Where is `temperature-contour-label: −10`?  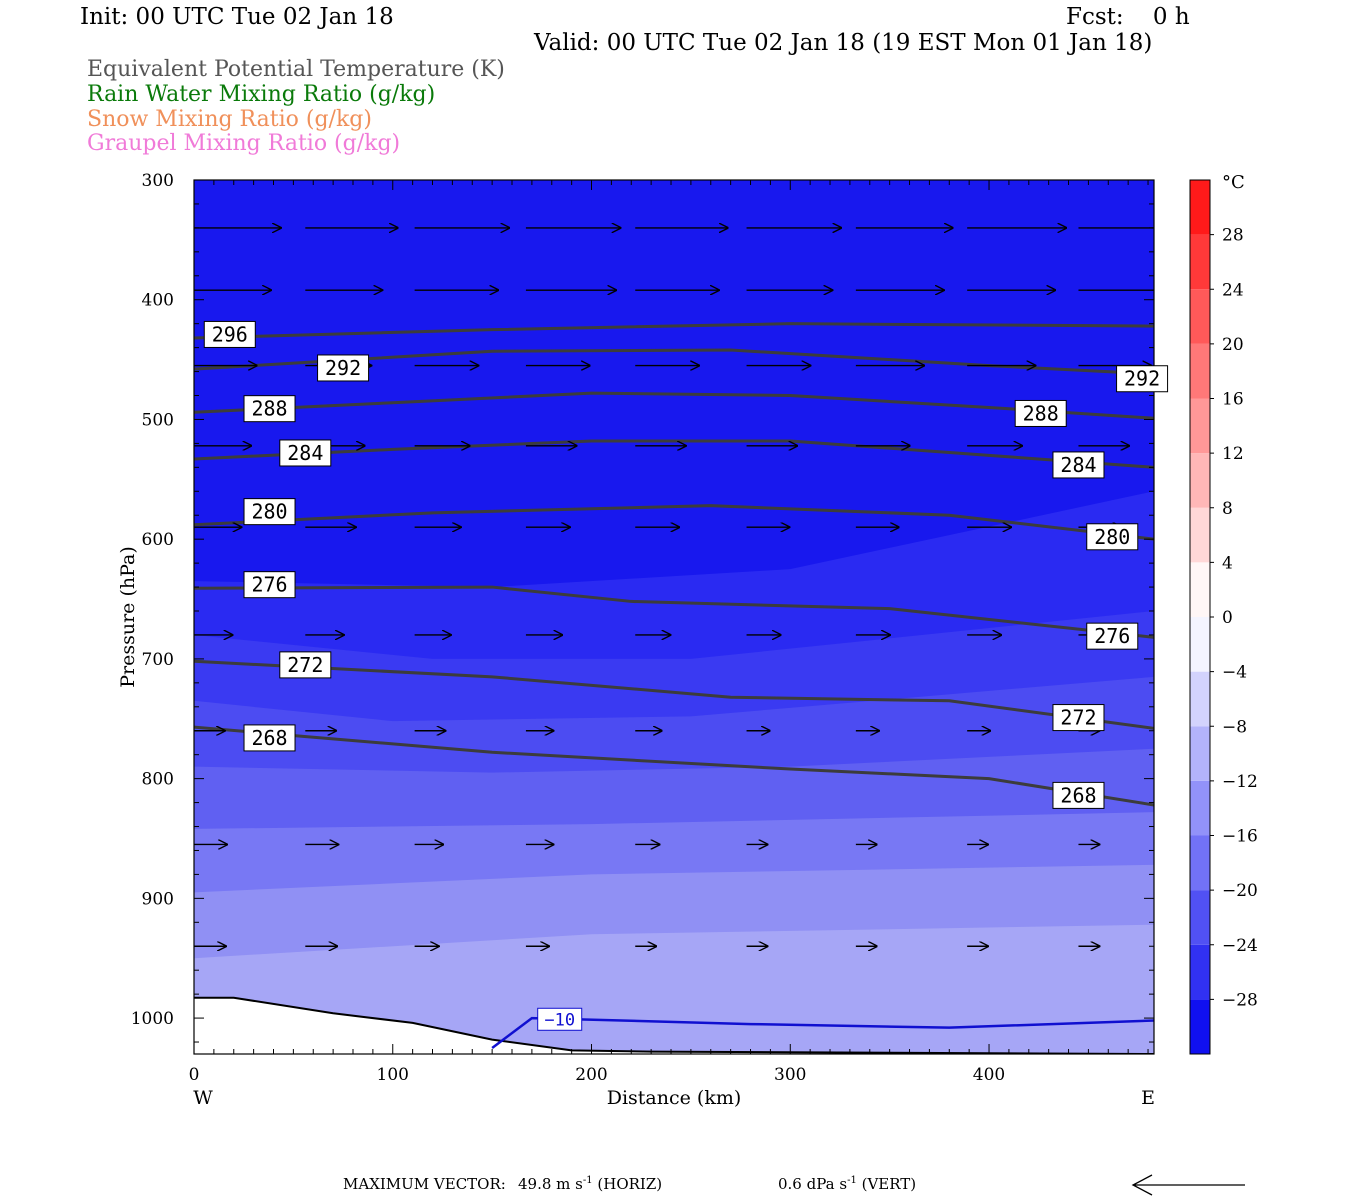
temperature-contour-label: −10 is located at coordinates (559, 1020).